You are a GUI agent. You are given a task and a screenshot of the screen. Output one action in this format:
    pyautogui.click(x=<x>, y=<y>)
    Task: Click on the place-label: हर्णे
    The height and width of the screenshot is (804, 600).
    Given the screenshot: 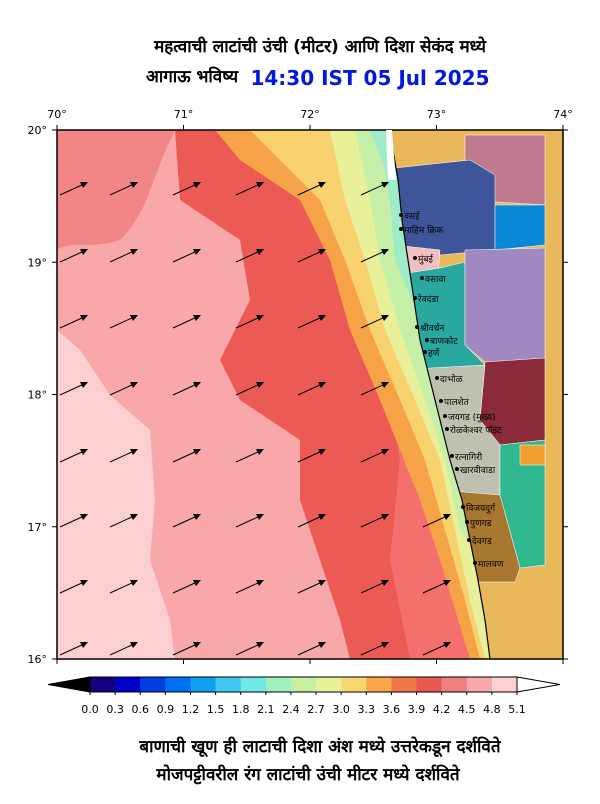 What is the action you would take?
    pyautogui.click(x=434, y=353)
    